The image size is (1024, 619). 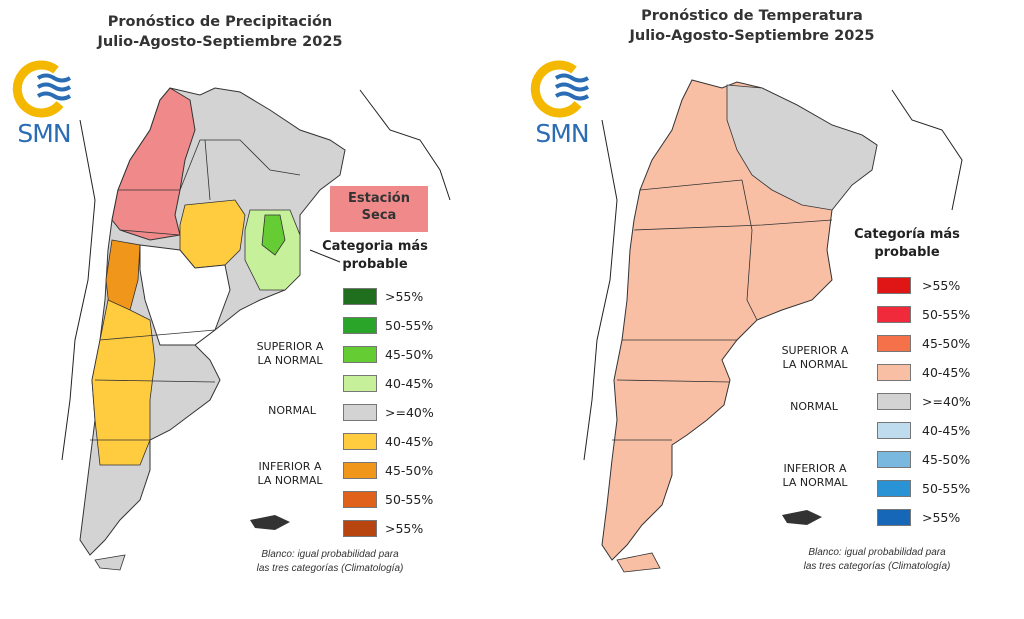 What do you see at coordinates (379, 198) in the screenshot?
I see `dry-season-line1: Estación` at bounding box center [379, 198].